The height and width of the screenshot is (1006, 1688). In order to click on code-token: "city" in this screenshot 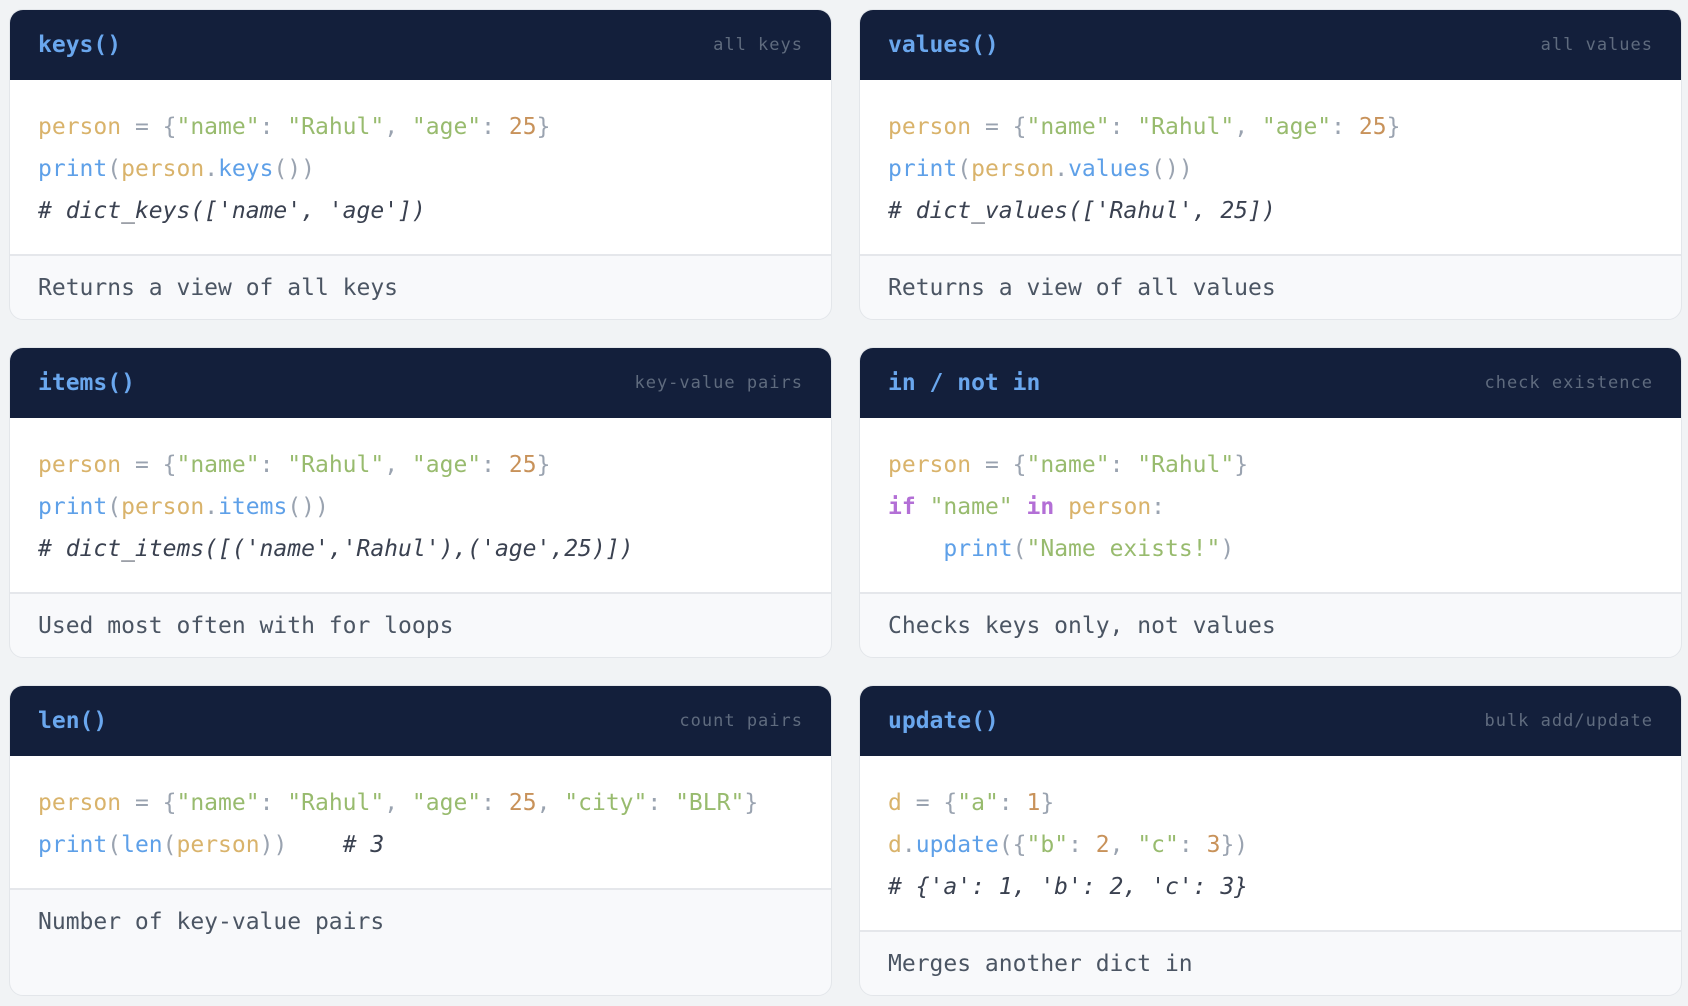, I will do `click(606, 803)`.